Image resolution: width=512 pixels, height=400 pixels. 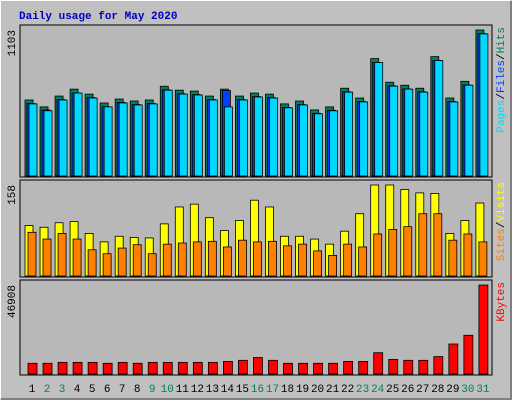 I want to click on x-tick-label: 6, so click(x=107, y=390).